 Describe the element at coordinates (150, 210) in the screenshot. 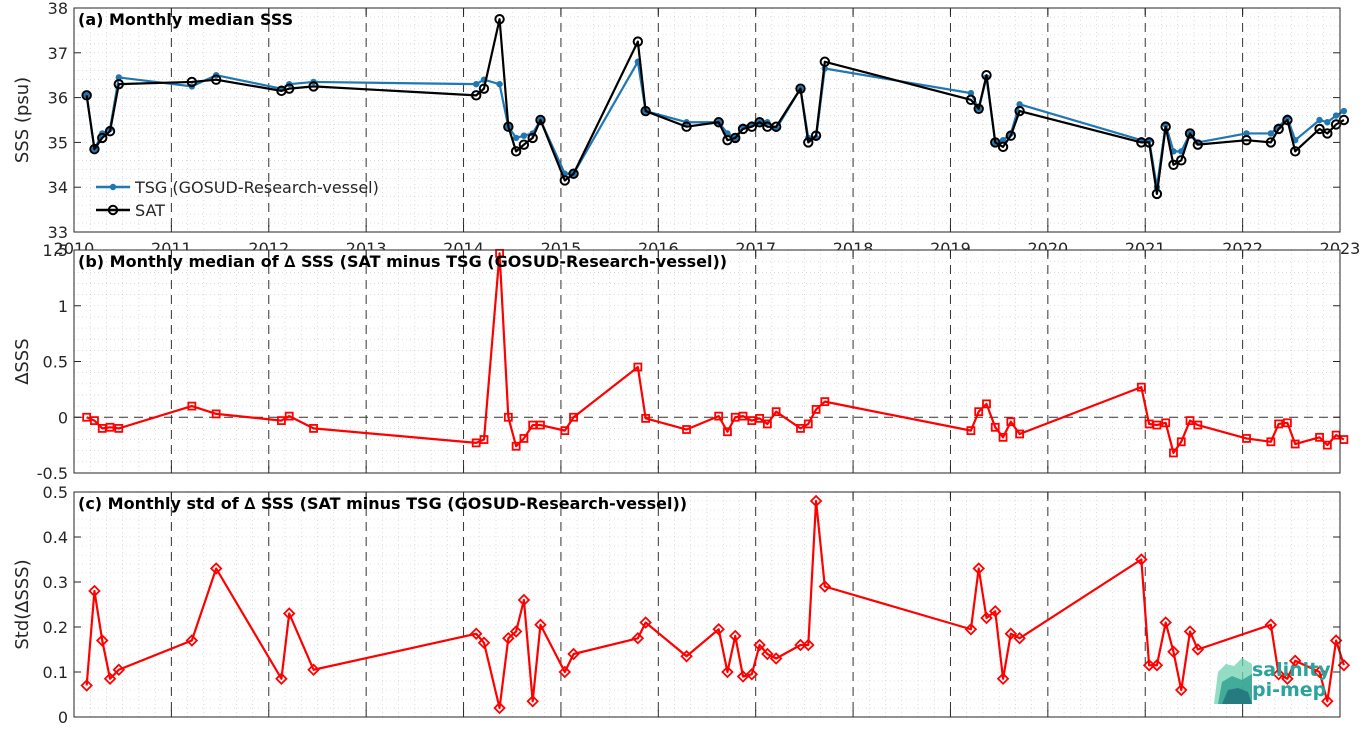

I see `legend-sat-label: SAT` at that location.